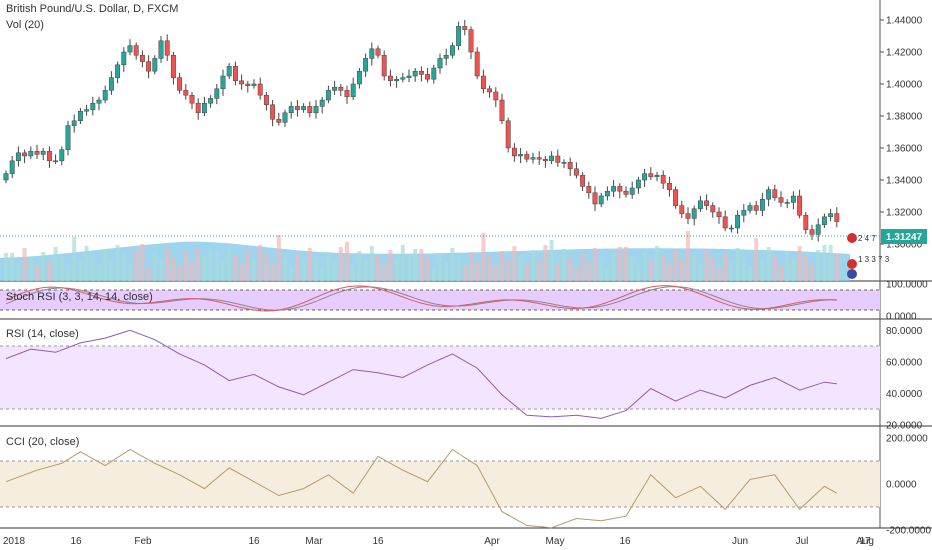 The width and height of the screenshot is (932, 550). I want to click on flag-gb-icon, so click(852, 264).